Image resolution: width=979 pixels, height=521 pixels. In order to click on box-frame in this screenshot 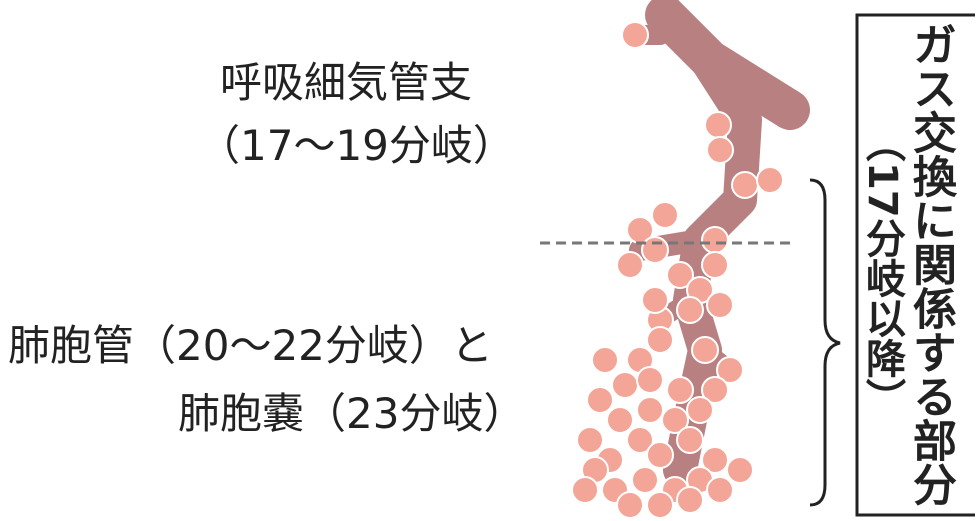, I will do `click(915, 265)`.